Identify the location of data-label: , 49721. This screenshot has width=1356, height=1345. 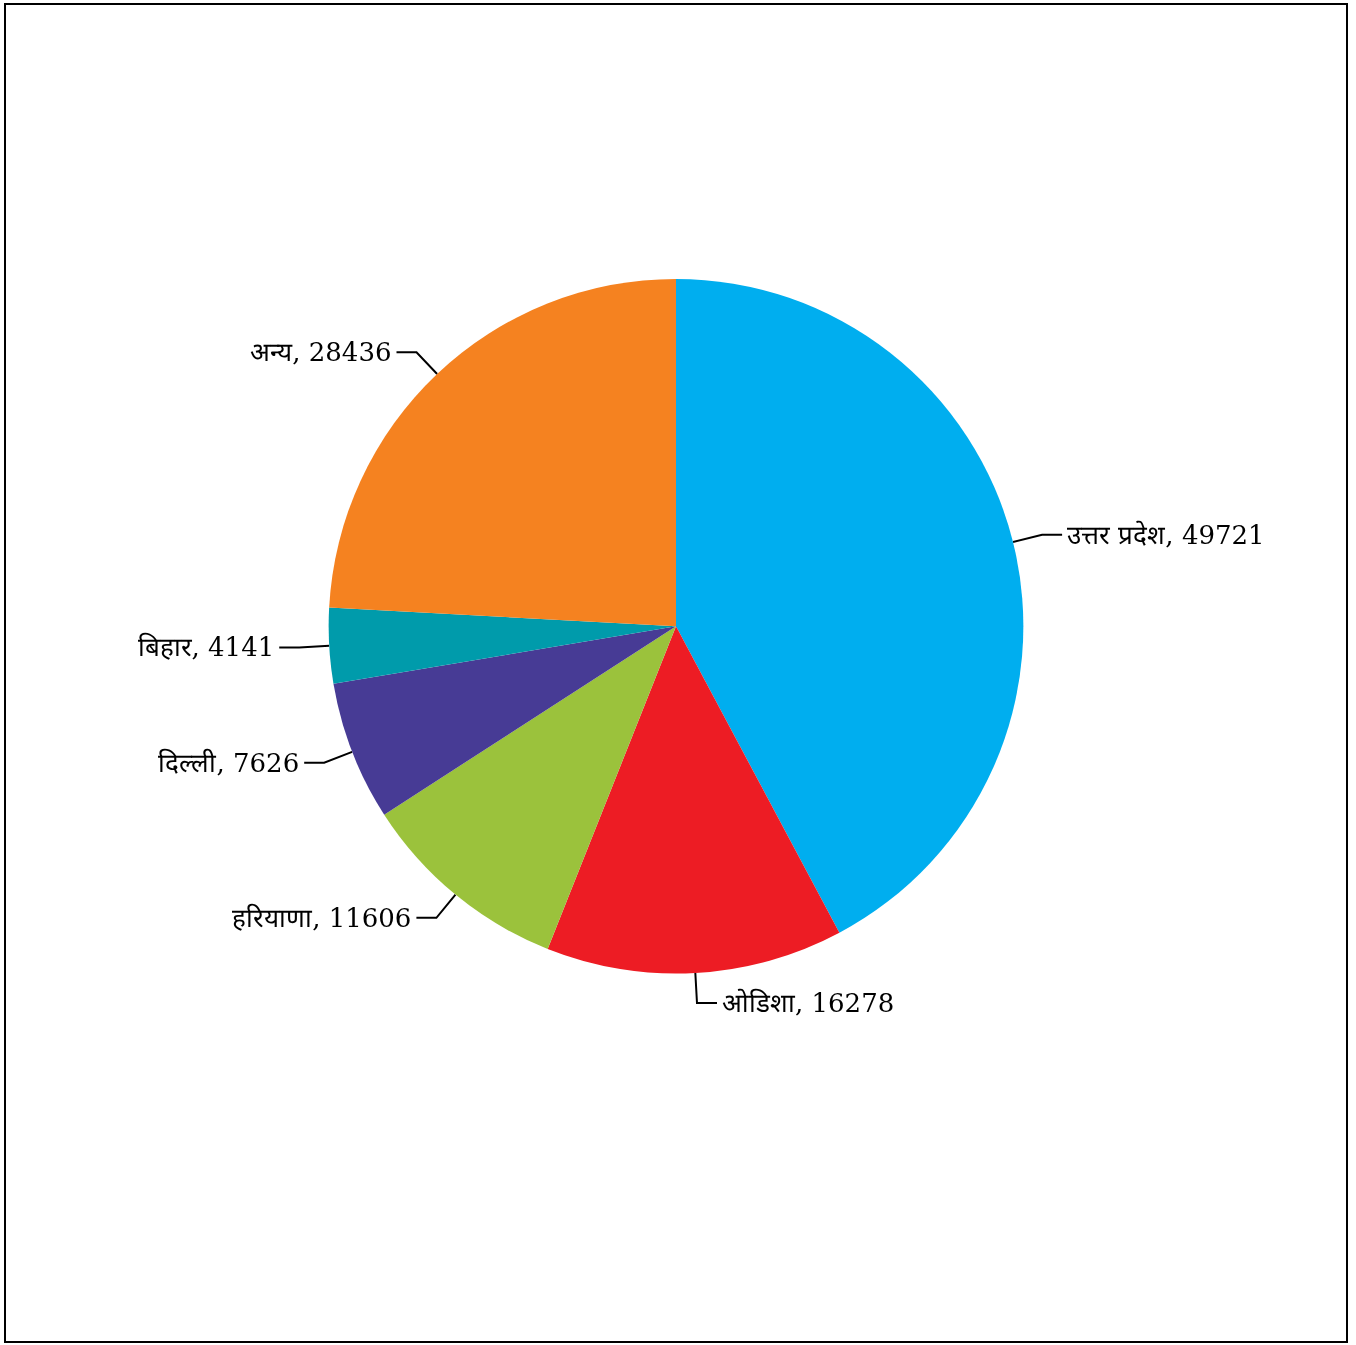
(1215, 534).